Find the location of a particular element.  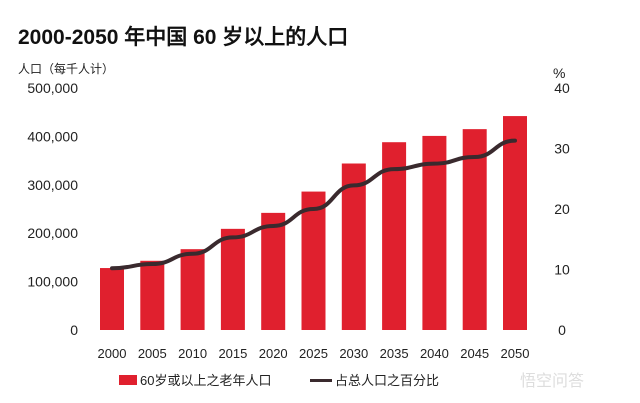

y2-tick-label: 40 is located at coordinates (562, 88).